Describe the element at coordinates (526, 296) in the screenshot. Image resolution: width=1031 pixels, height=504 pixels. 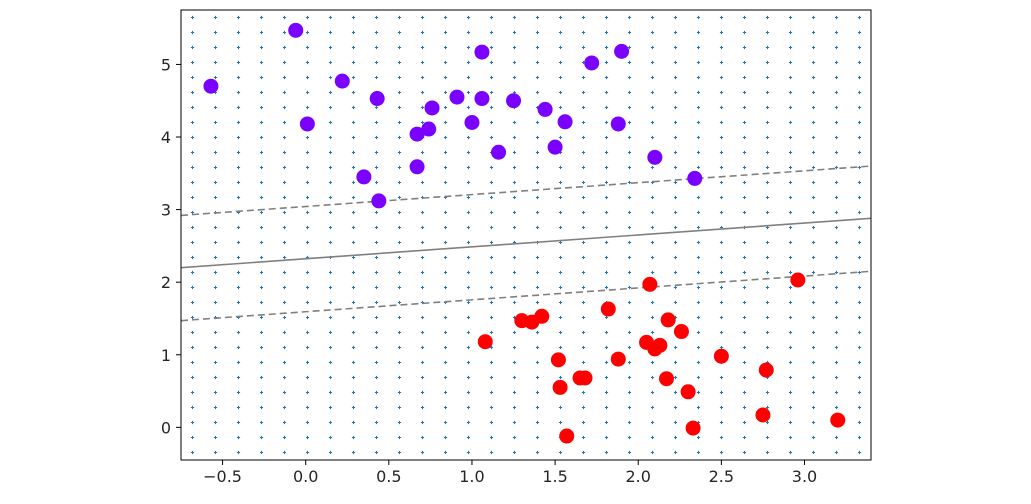
I see `margin-line` at that location.